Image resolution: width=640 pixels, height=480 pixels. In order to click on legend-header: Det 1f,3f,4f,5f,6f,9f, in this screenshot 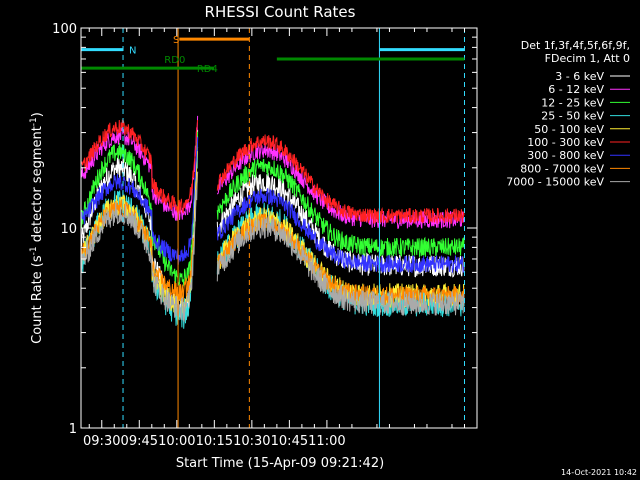, I will do `click(575, 45)`.